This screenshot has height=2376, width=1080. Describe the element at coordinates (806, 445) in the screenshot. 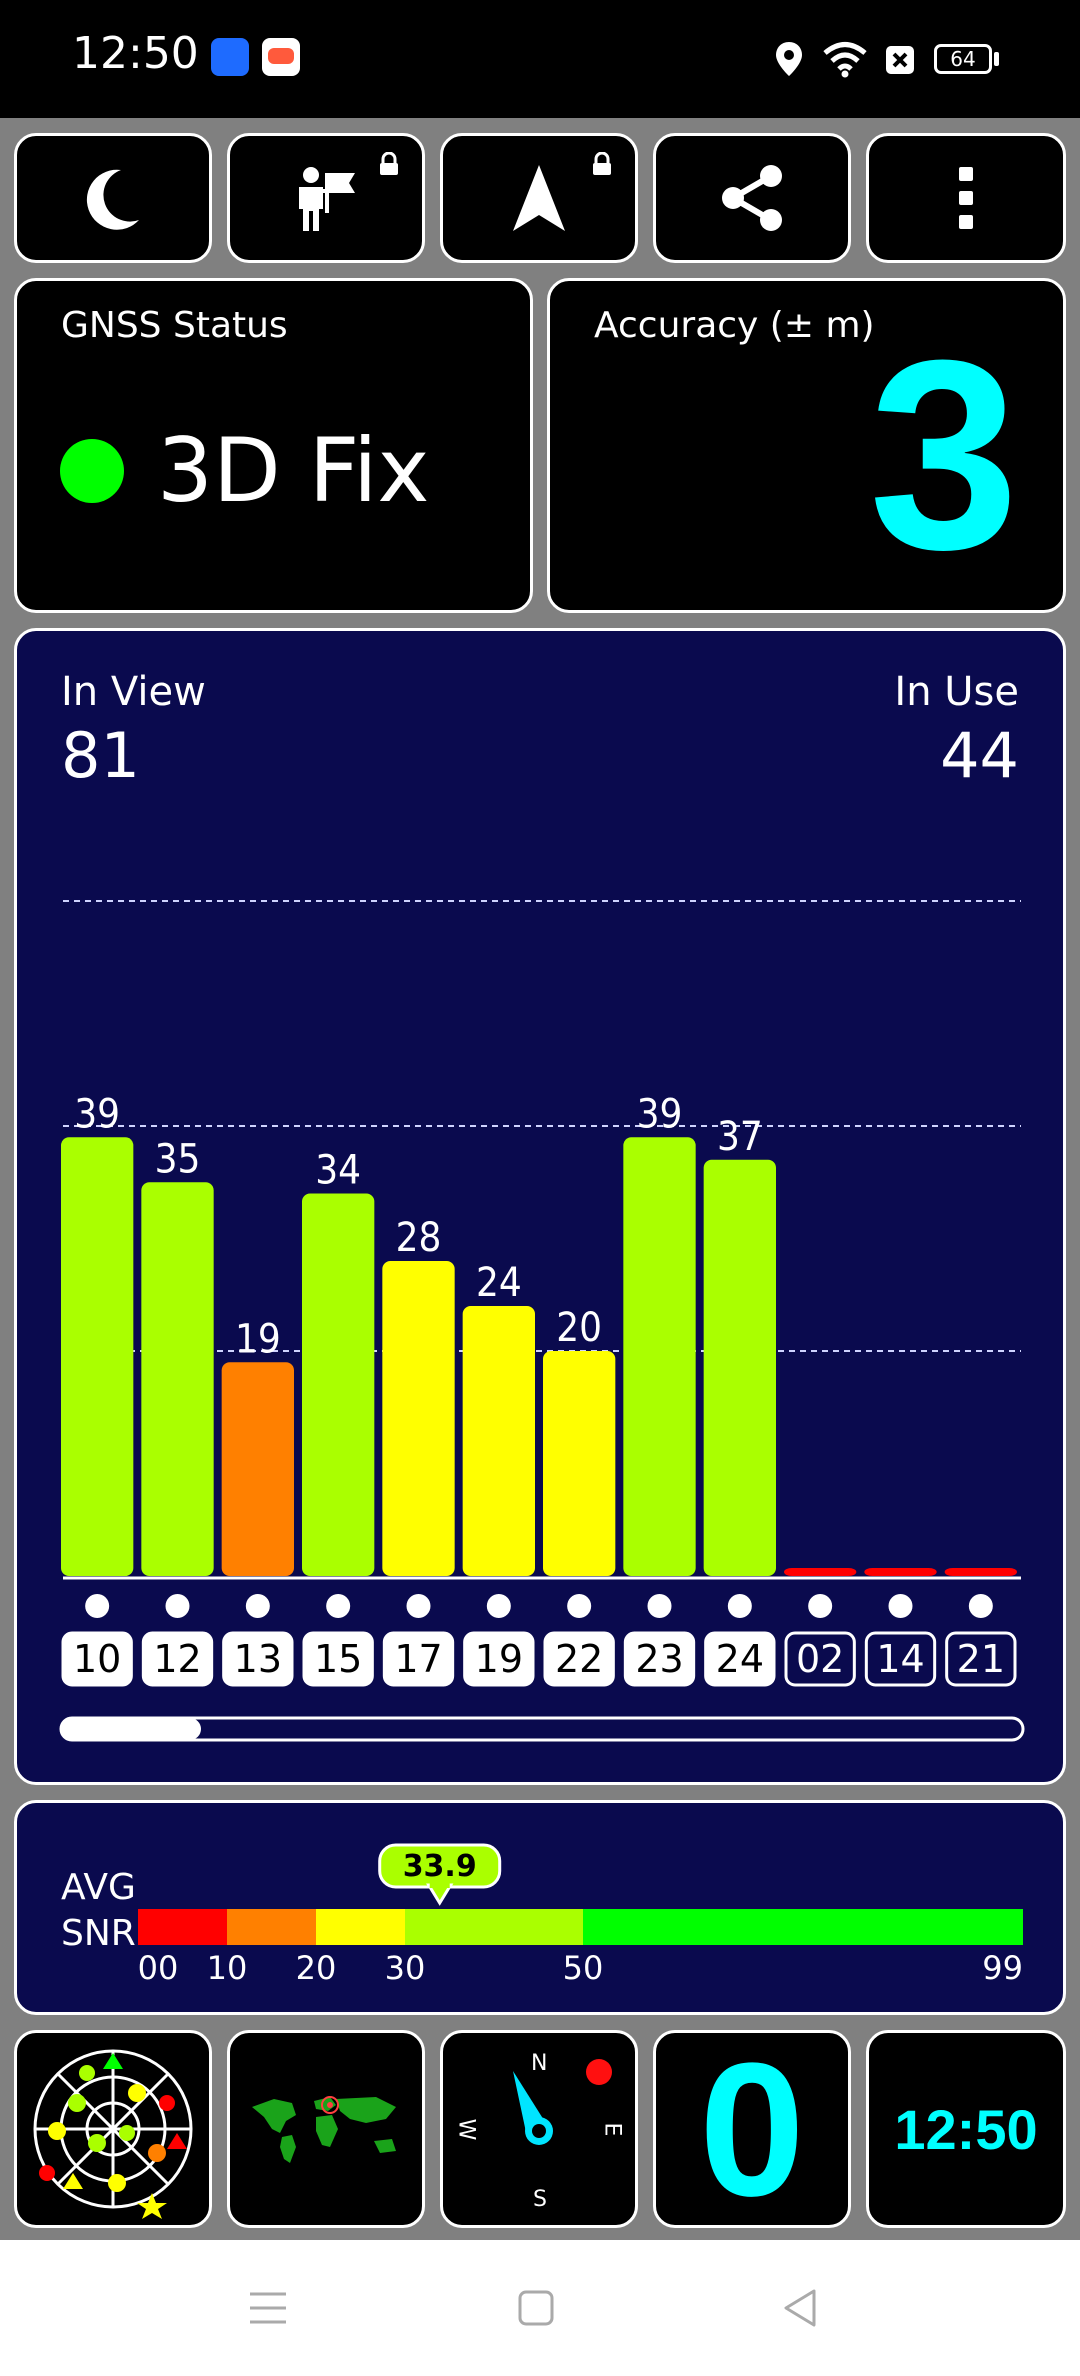

I see `accuracy-panel: Accuracy (± m) 3` at that location.